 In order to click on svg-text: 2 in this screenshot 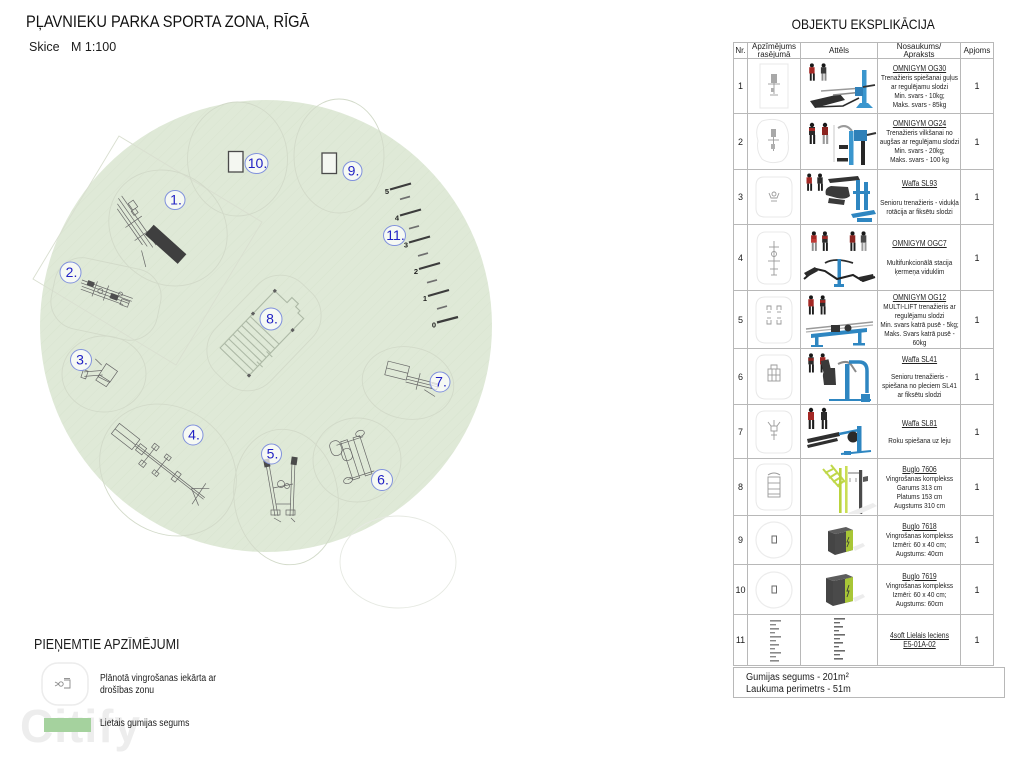, I will do `click(416, 271)`.